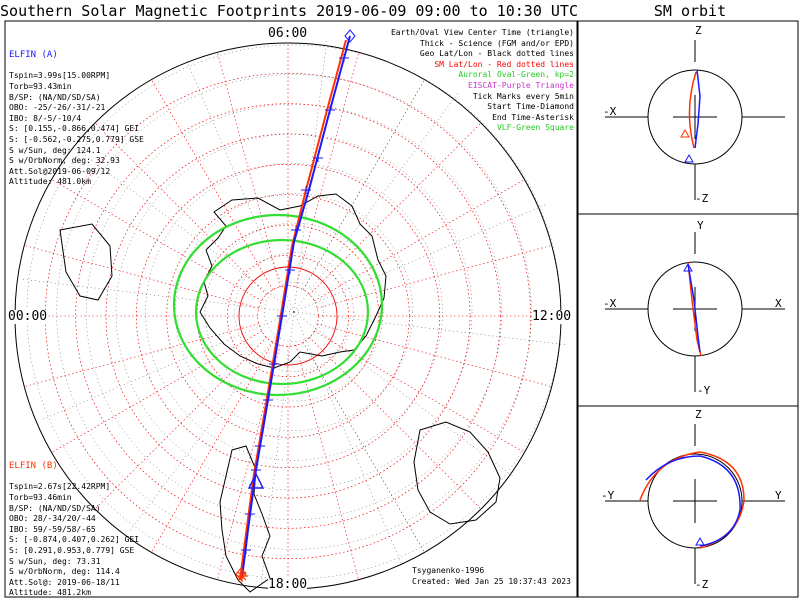 The height and width of the screenshot is (600, 800). Describe the element at coordinates (52, 519) in the screenshot. I see `elfin-b-info-line: OBO: 28/-34/20/-44` at that location.